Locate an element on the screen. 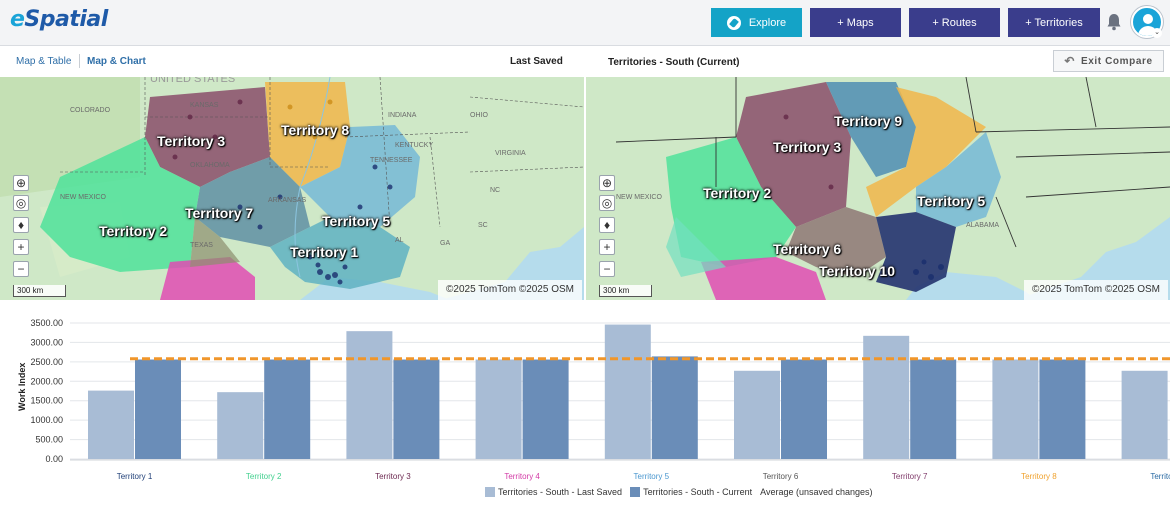  espatial-logo: eSpatial is located at coordinates (59, 19).